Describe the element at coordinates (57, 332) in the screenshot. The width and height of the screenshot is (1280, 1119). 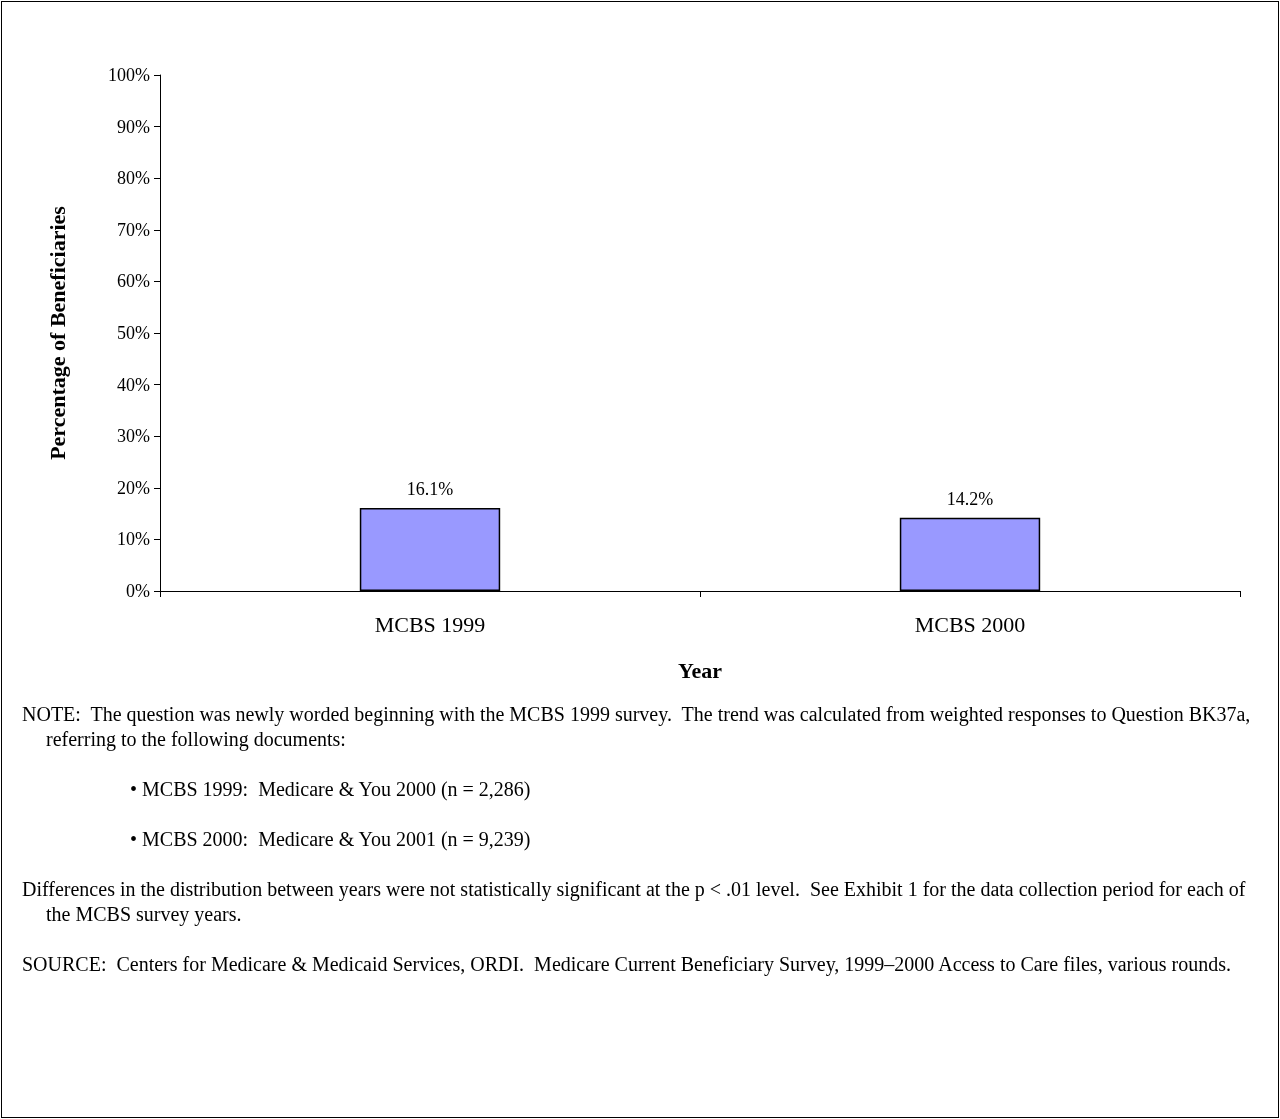
I see `y-axis-title: Percentage of Beneficiaries` at that location.